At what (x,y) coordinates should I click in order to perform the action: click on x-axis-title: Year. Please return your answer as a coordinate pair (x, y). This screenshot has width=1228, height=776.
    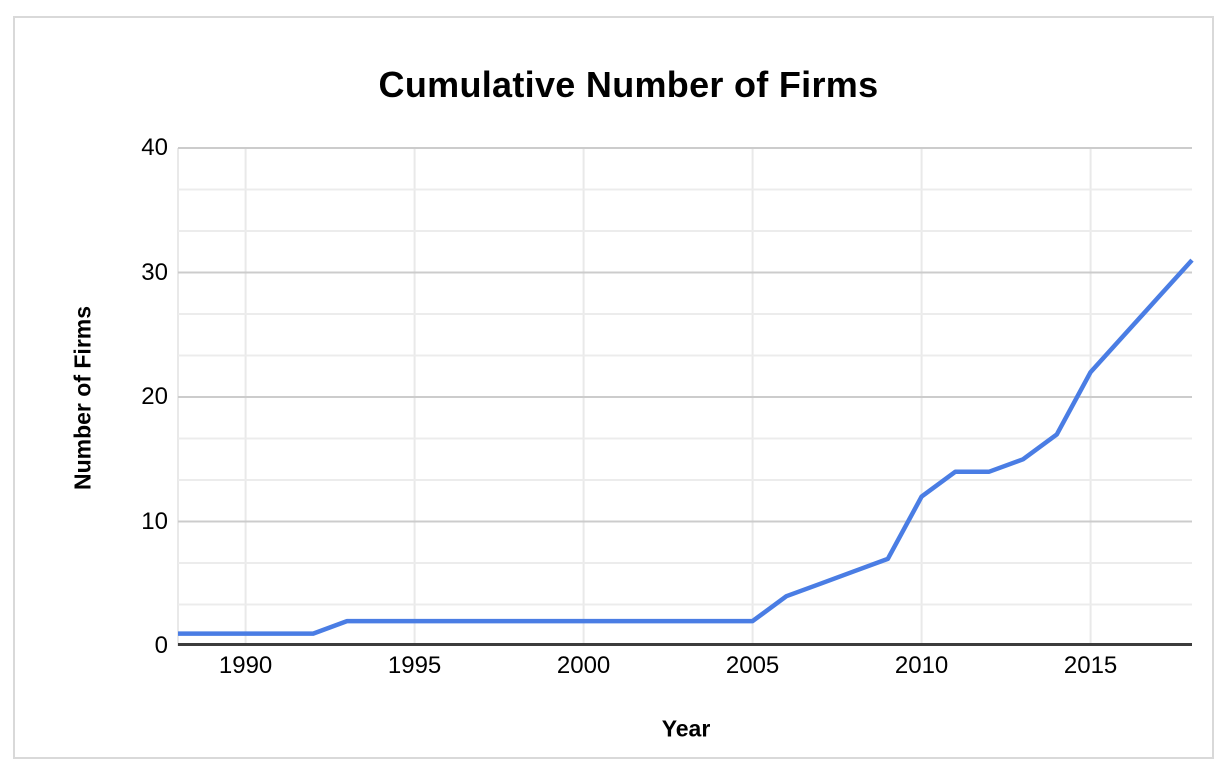
    Looking at the image, I should click on (686, 728).